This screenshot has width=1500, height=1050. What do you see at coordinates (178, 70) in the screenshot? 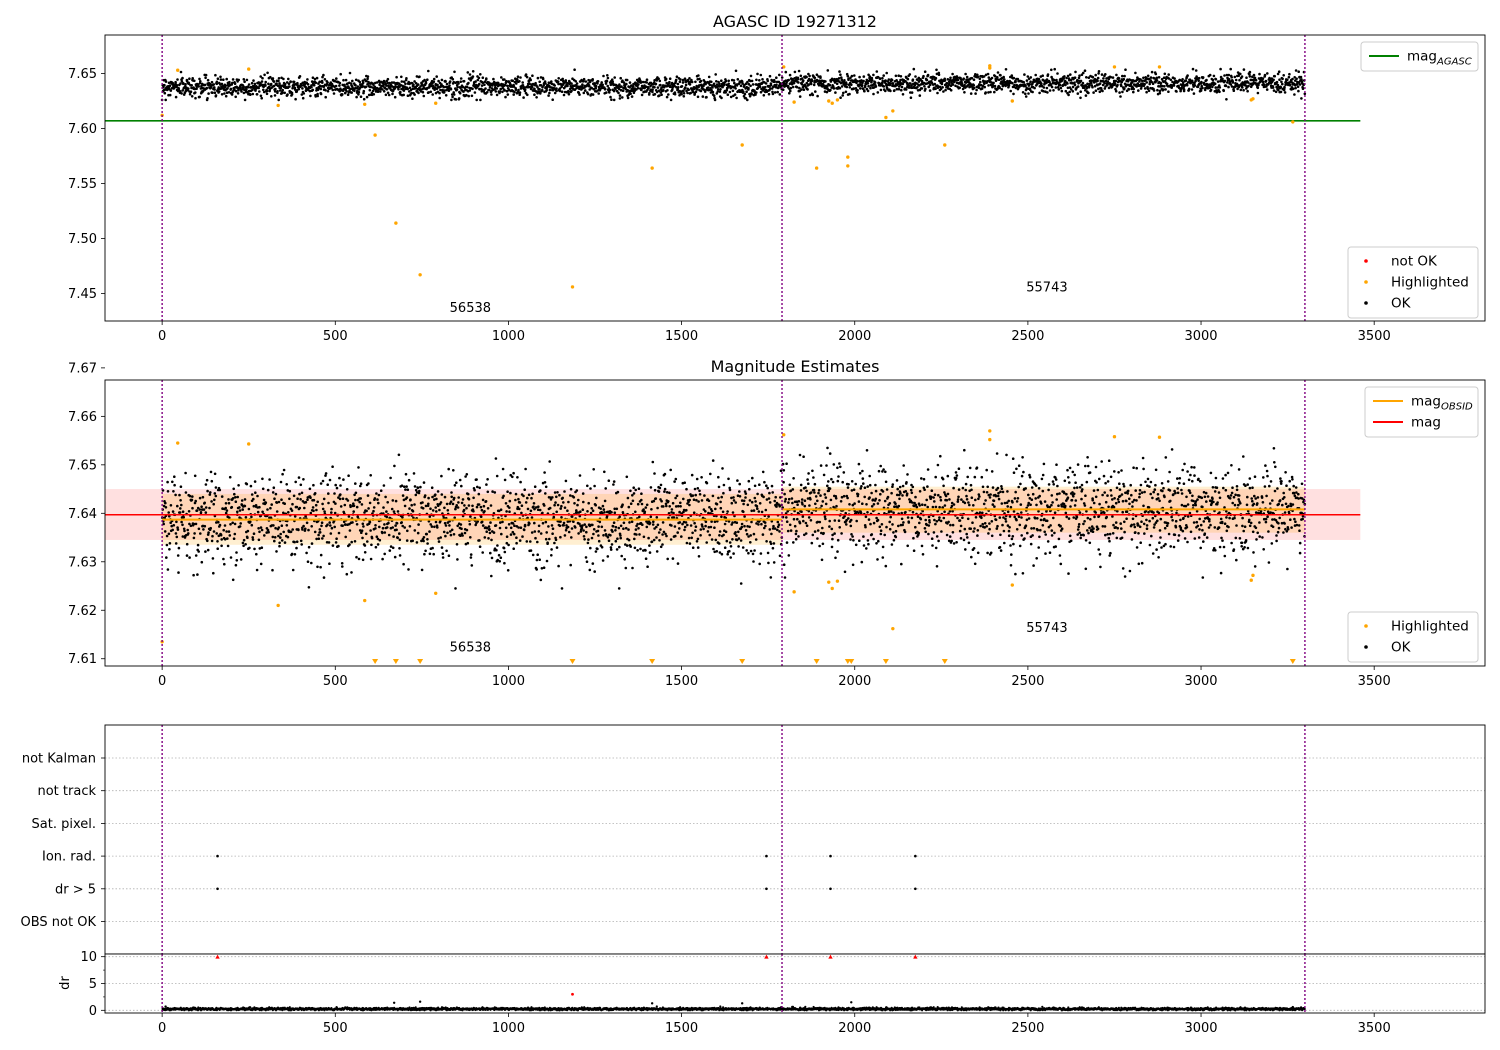
I see `highlighted-point` at bounding box center [178, 70].